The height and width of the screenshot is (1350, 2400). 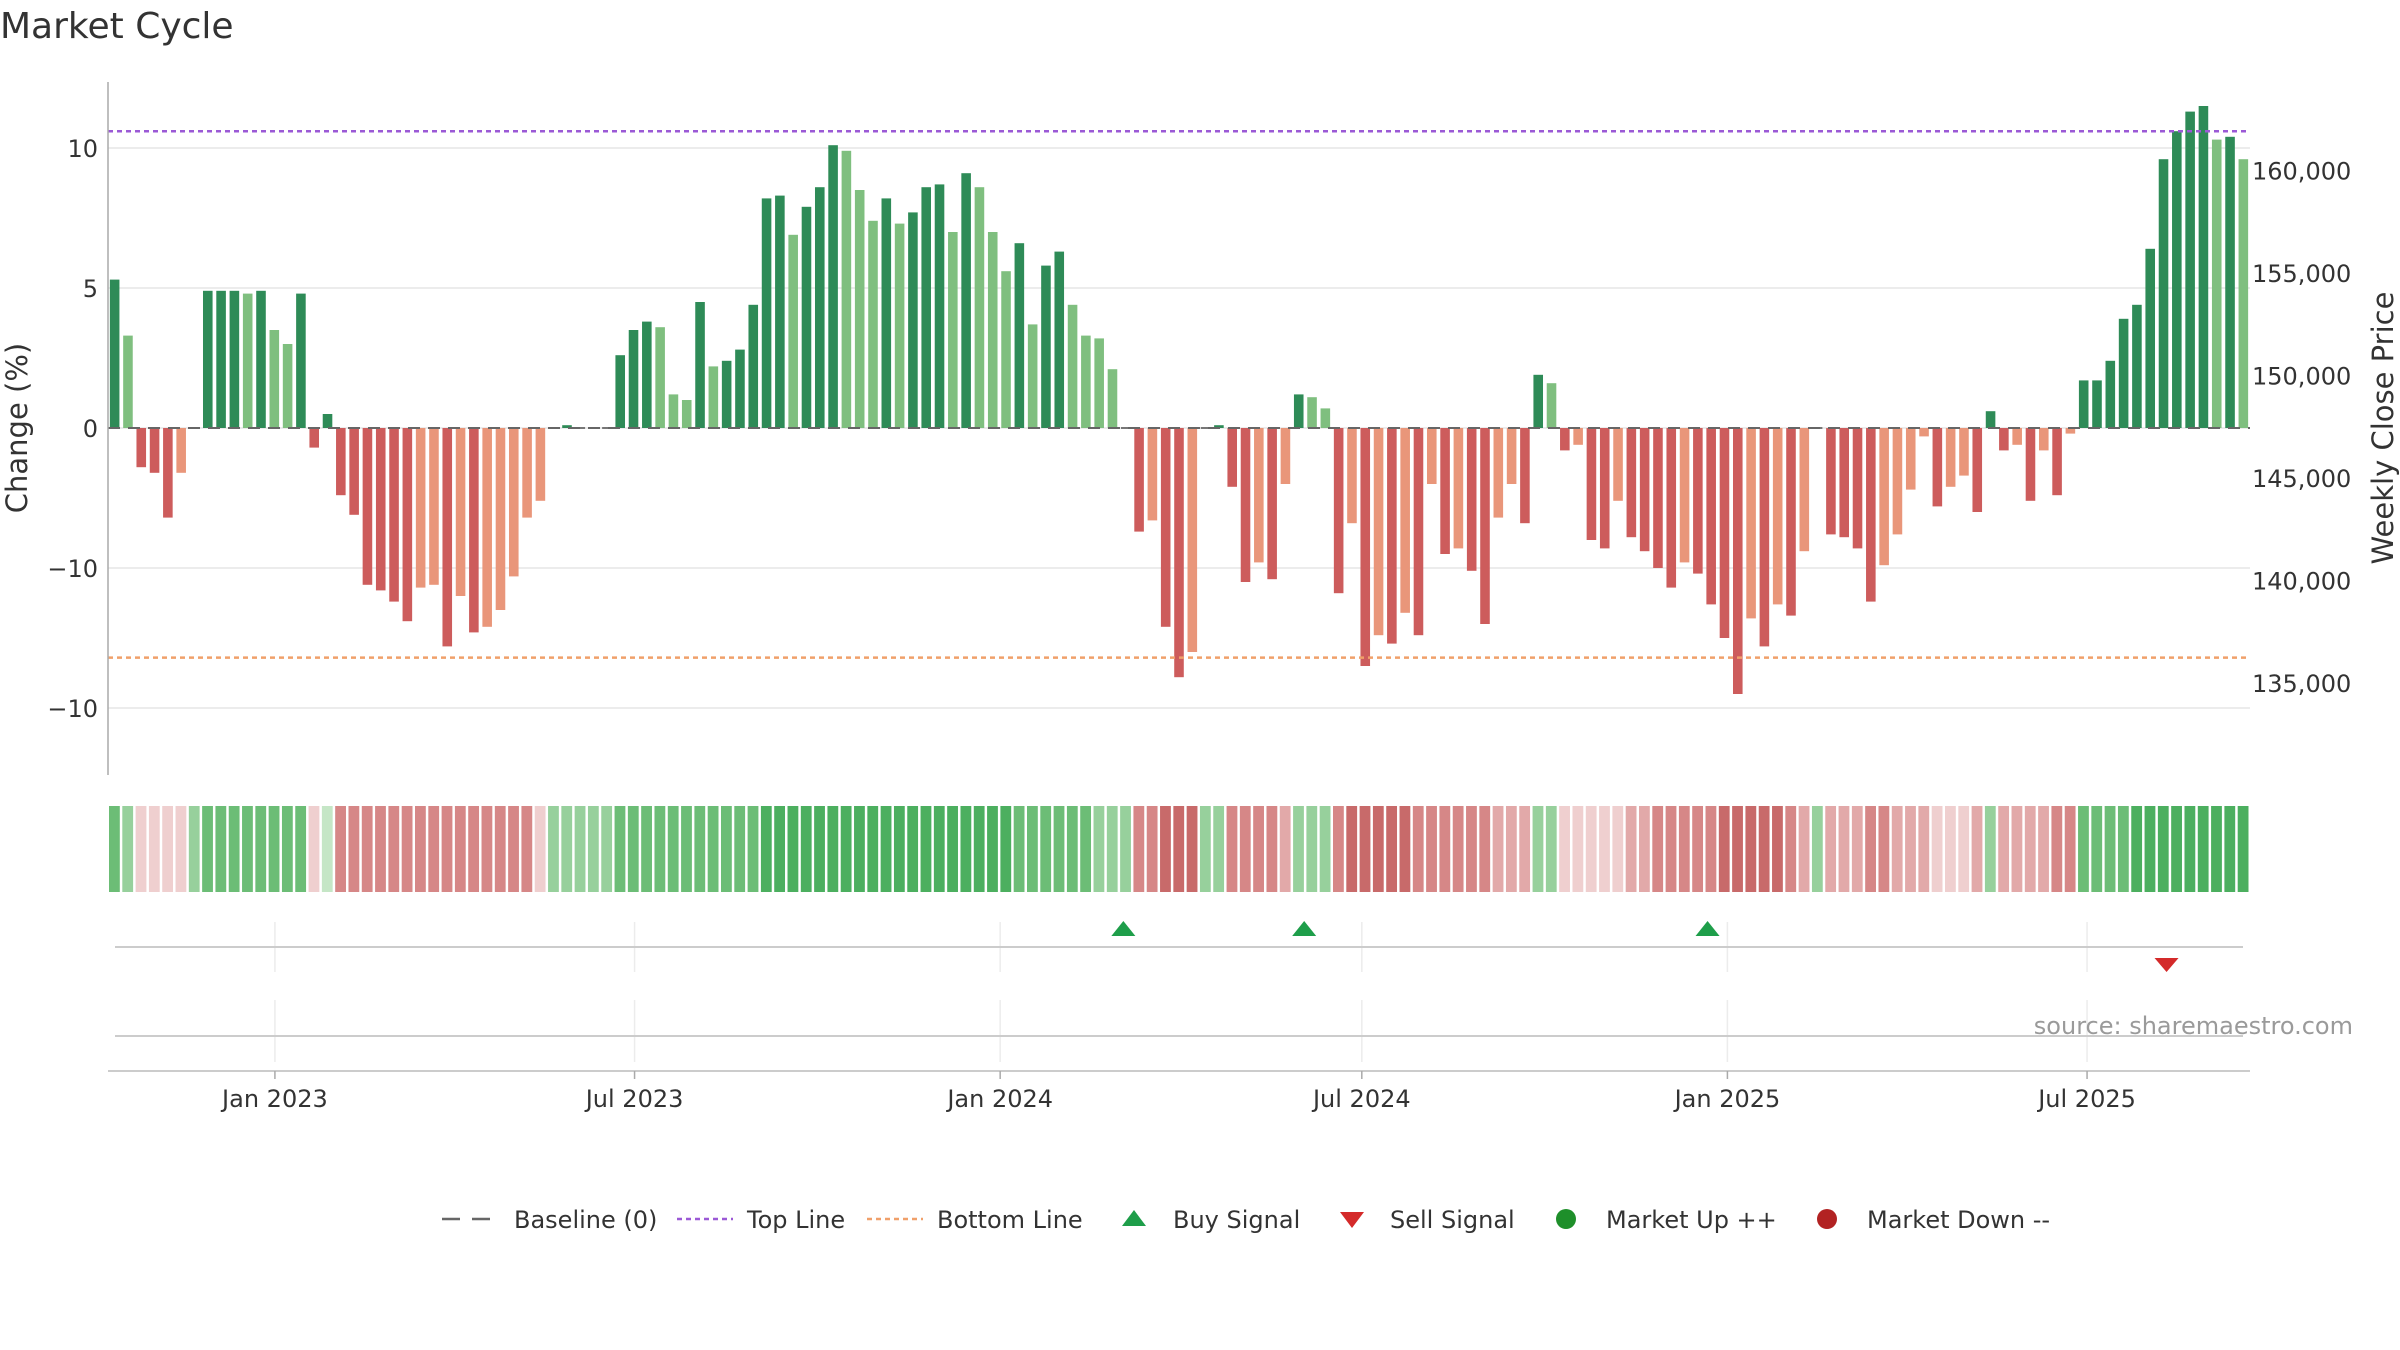 What do you see at coordinates (274, 1099) in the screenshot?
I see `x-tick-label: Jan 2023` at bounding box center [274, 1099].